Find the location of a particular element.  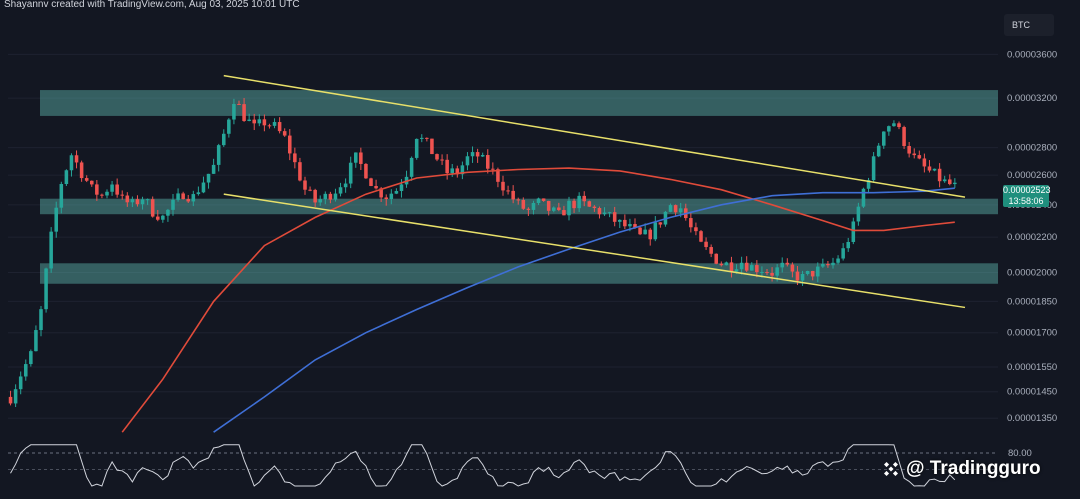

price-tick-label: 0.00001350 is located at coordinates (1032, 418).